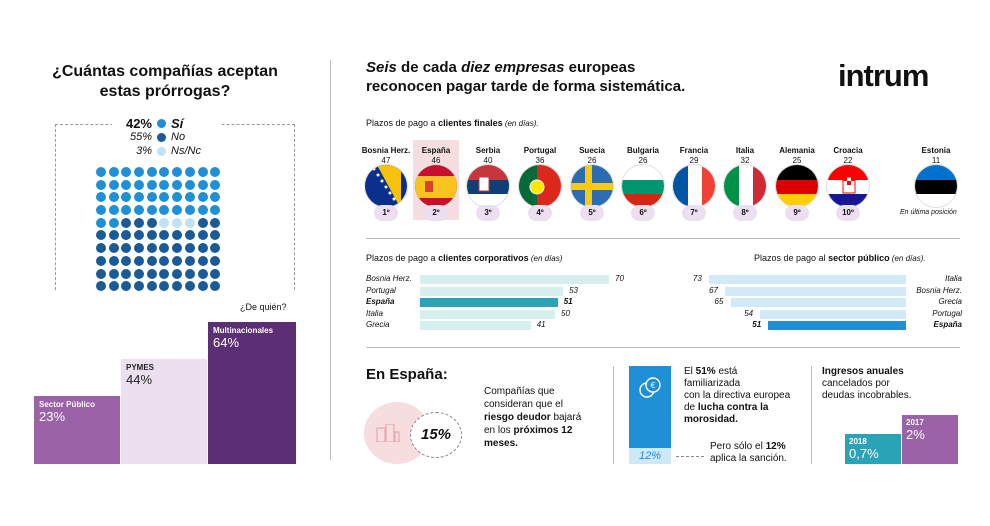 This screenshot has width=990, height=526. Describe the element at coordinates (386, 186) in the screenshot. I see `flag-bosnia-icon` at that location.